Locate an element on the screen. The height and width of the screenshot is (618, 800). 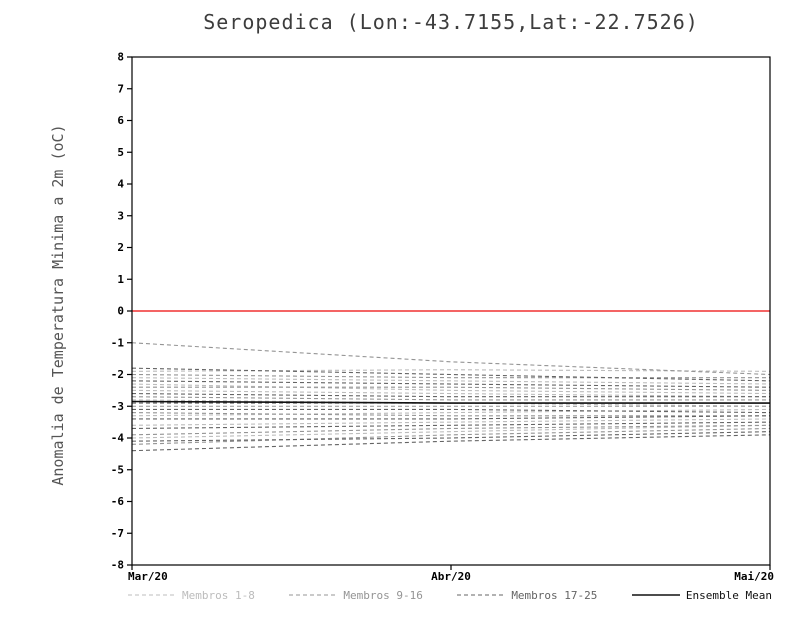
y-tick-label: -7 is located at coordinates (117, 533).